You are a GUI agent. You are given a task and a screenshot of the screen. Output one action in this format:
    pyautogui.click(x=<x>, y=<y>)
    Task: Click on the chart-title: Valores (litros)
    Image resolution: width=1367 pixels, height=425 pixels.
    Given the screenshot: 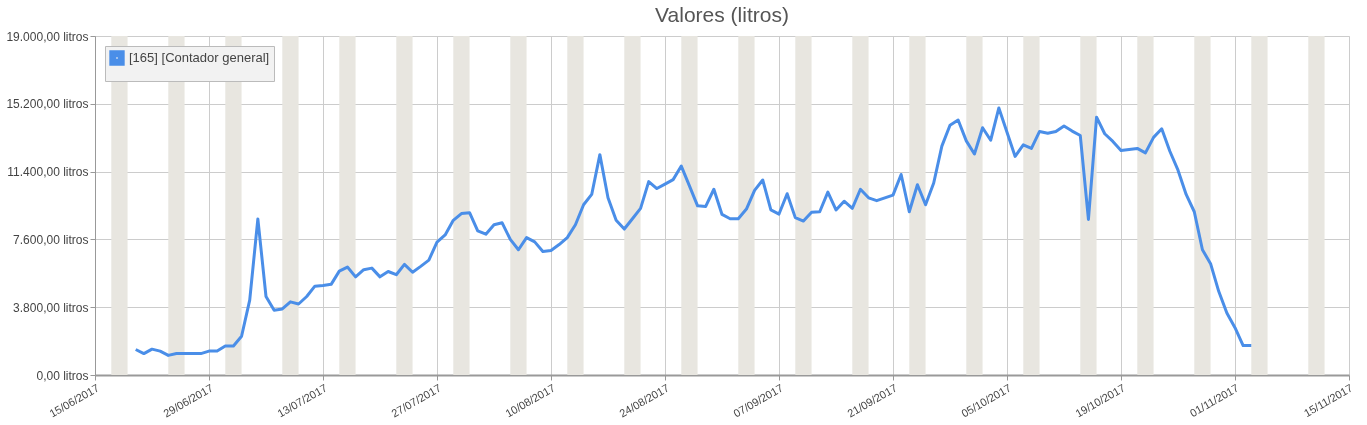 What is the action you would take?
    pyautogui.click(x=722, y=14)
    